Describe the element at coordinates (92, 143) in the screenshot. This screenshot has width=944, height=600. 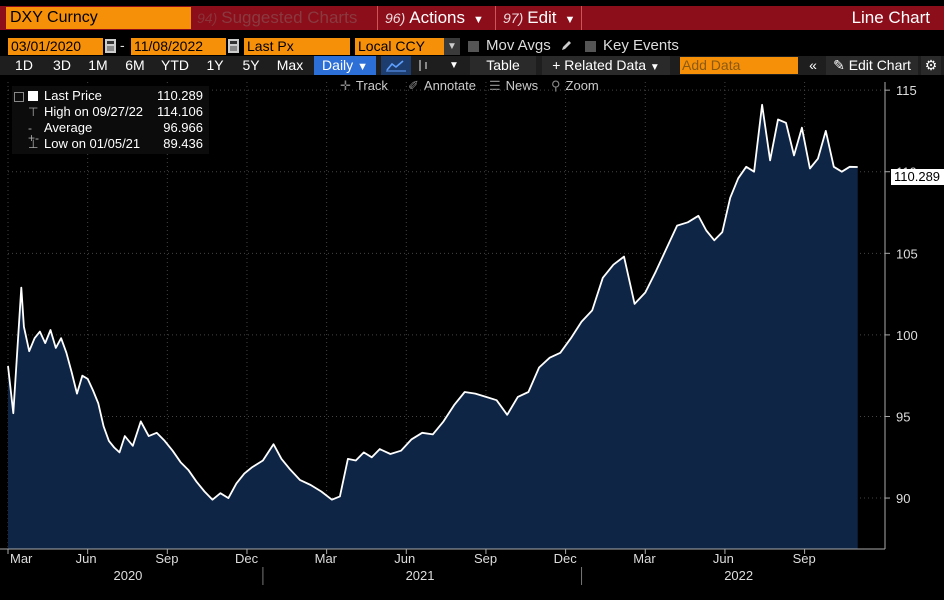
I see `legend-low-label: Low on 01/05/21` at that location.